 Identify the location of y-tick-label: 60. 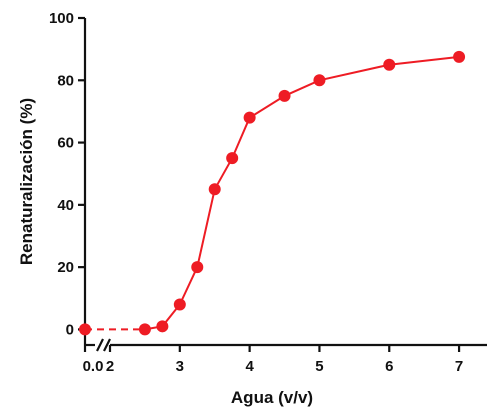
(65, 143).